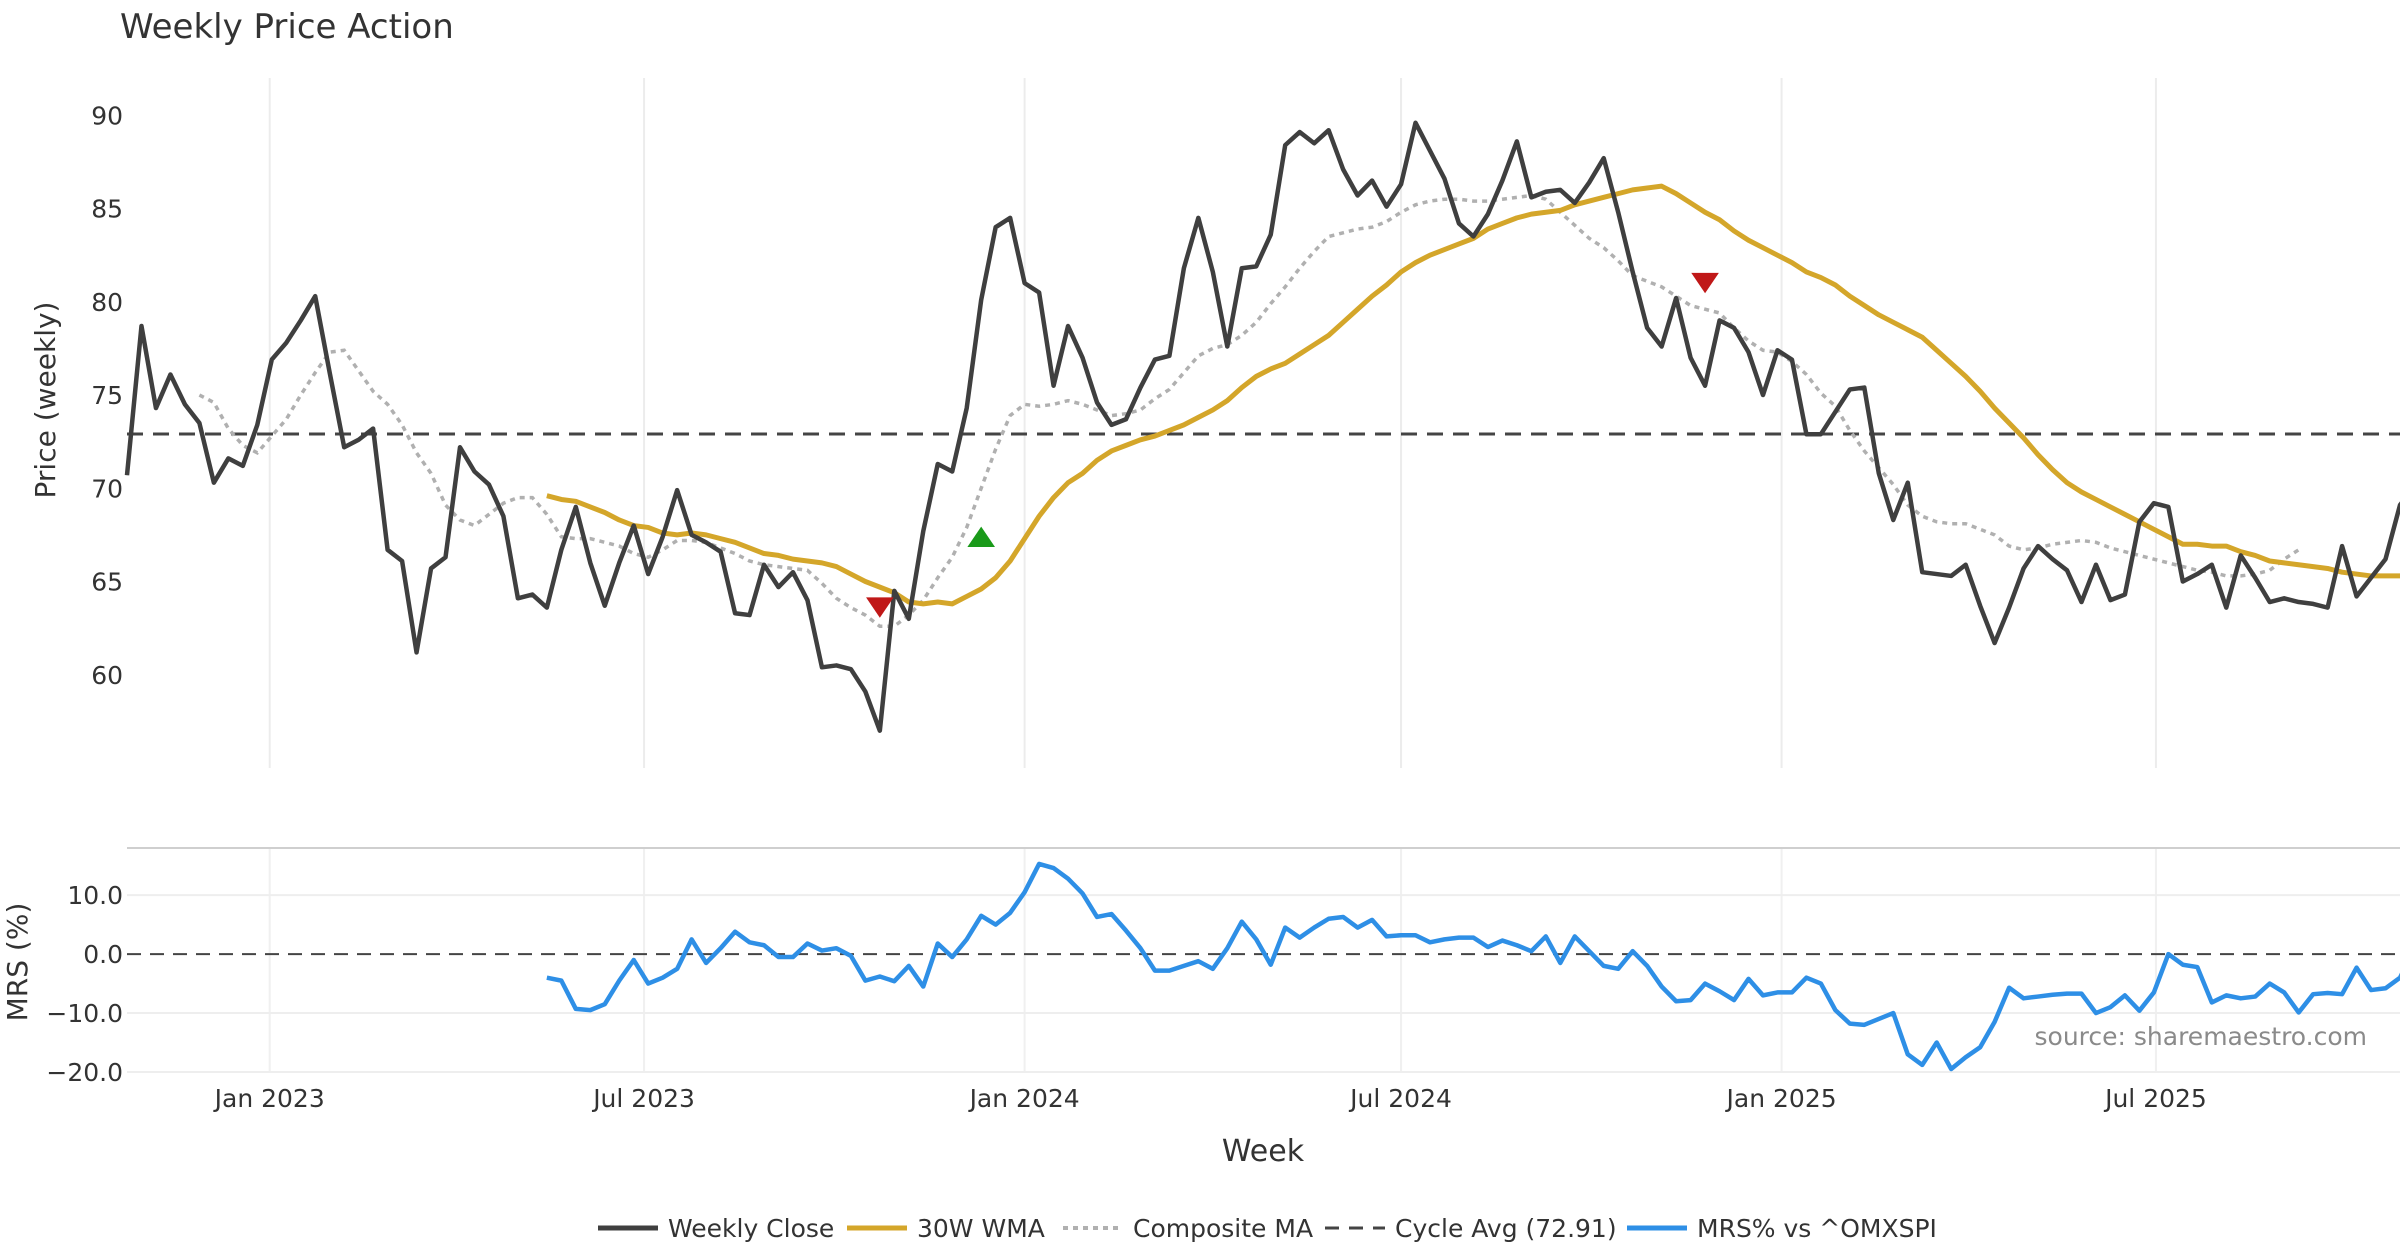  What do you see at coordinates (1263, 1151) in the screenshot?
I see `x-axis-label: Week` at bounding box center [1263, 1151].